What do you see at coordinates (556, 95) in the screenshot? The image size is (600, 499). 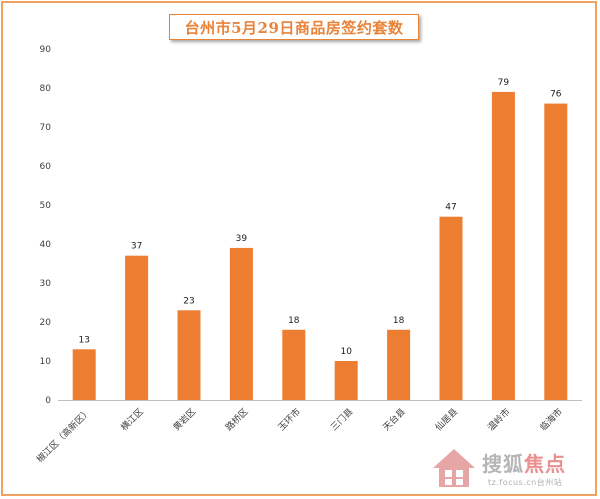 I see `data-label: 76` at bounding box center [556, 95].